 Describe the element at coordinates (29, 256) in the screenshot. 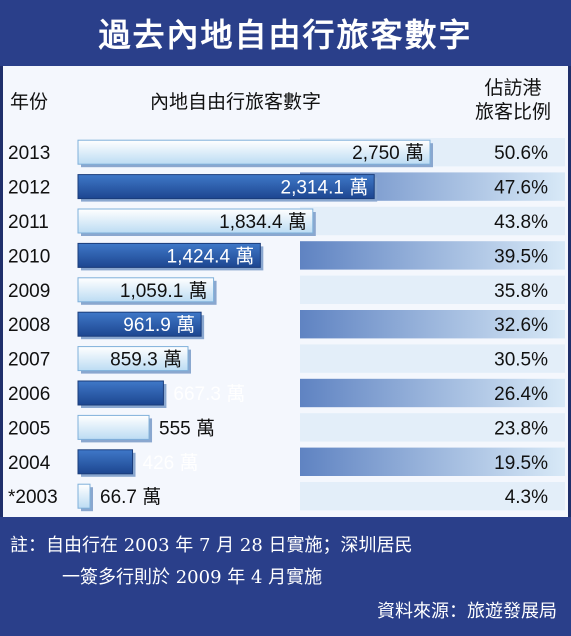

I see `year-label: 2010` at that location.